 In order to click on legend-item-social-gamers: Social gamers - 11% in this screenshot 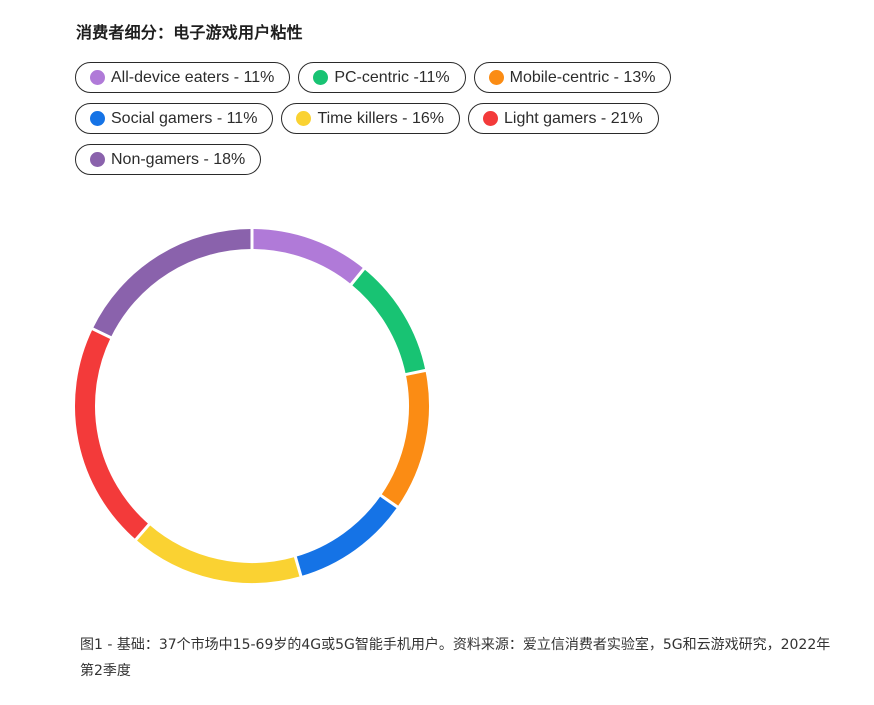, I will do `click(174, 118)`.